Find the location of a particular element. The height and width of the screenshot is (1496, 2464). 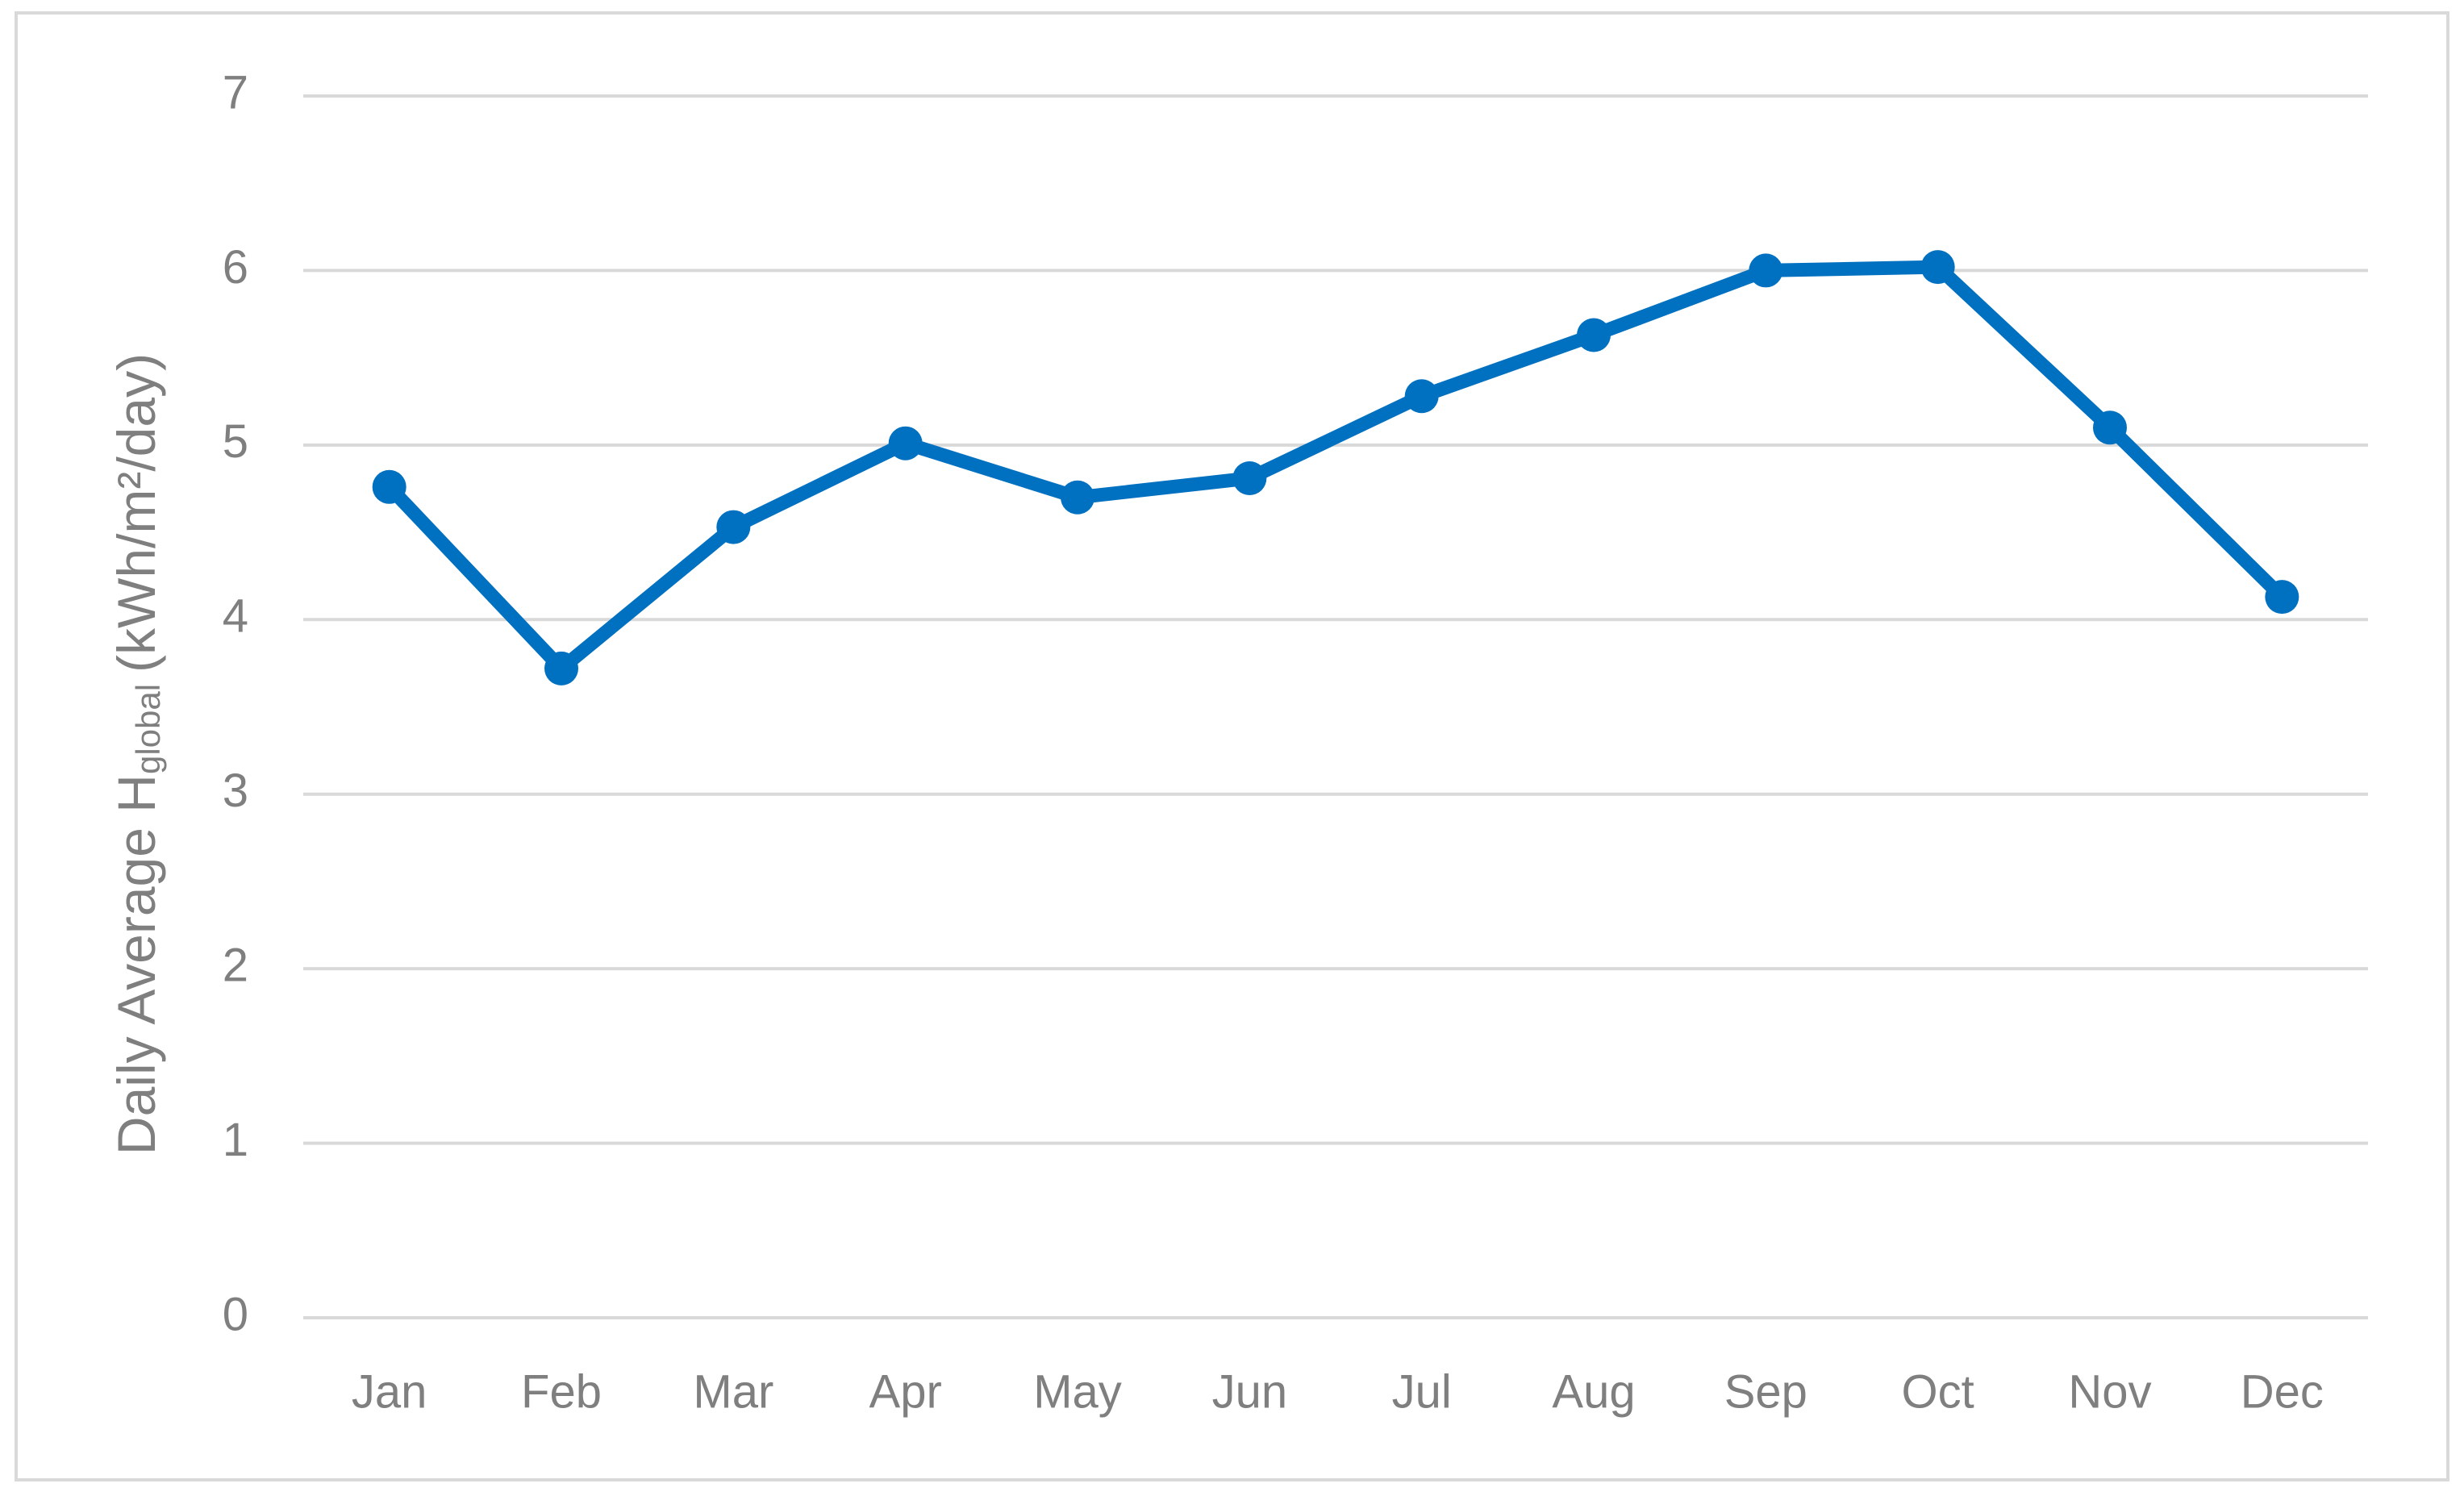

y-tick-label: 5 is located at coordinates (235, 441).